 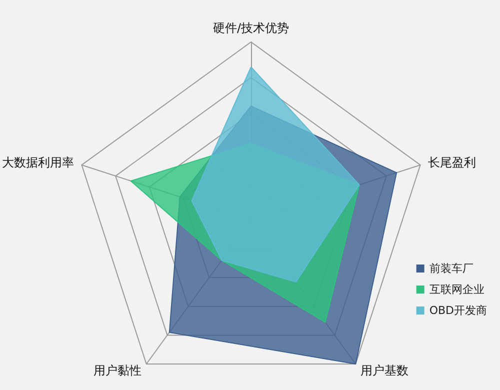 I want to click on legend-label: 互联网企业, so click(x=456, y=289).